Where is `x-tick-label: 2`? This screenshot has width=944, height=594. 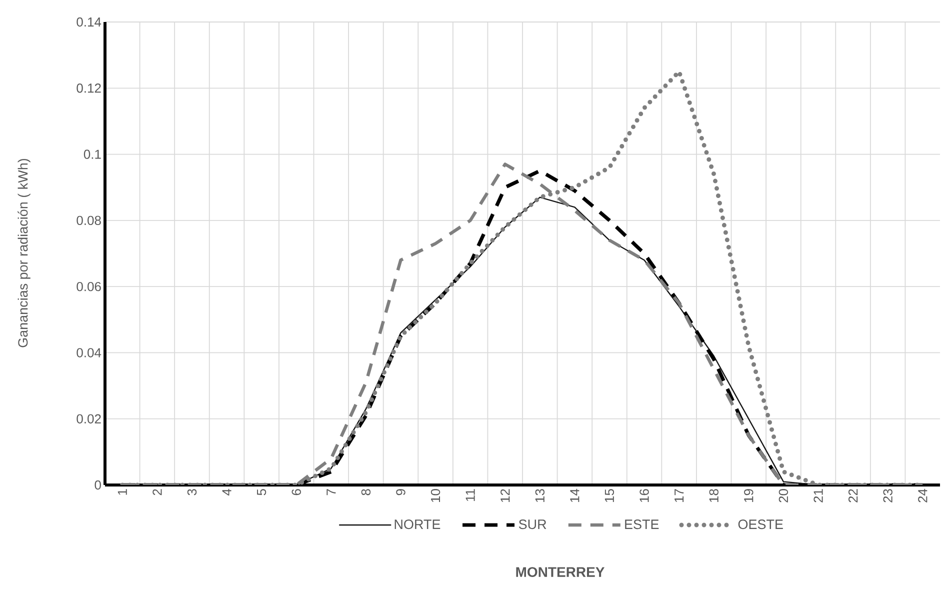 x-tick-label: 2 is located at coordinates (157, 492).